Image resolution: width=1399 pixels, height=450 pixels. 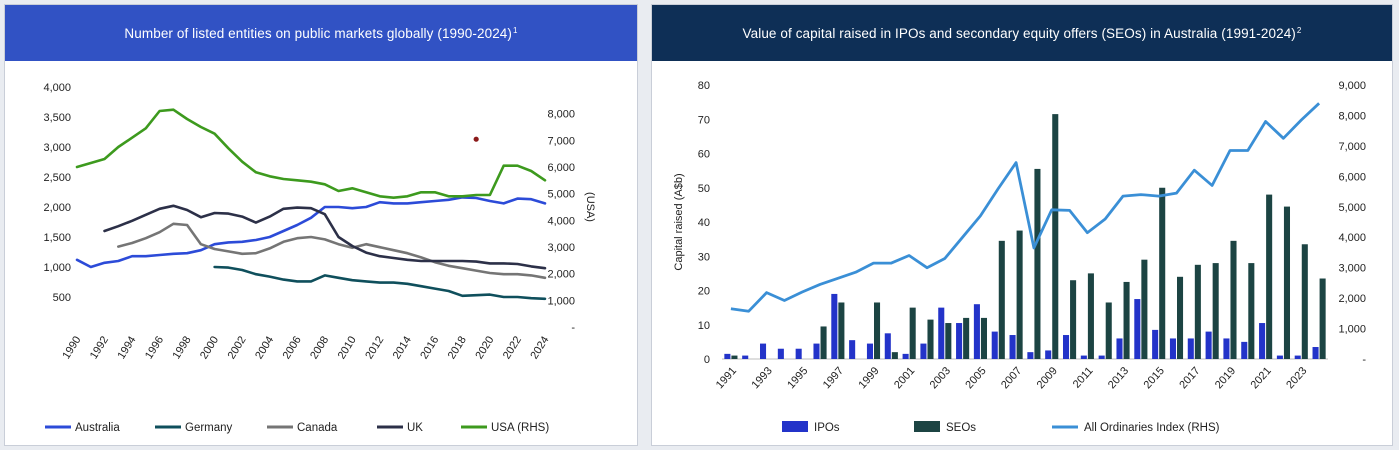 What do you see at coordinates (264, 347) in the screenshot?
I see `x-tick-label: 2004` at bounding box center [264, 347].